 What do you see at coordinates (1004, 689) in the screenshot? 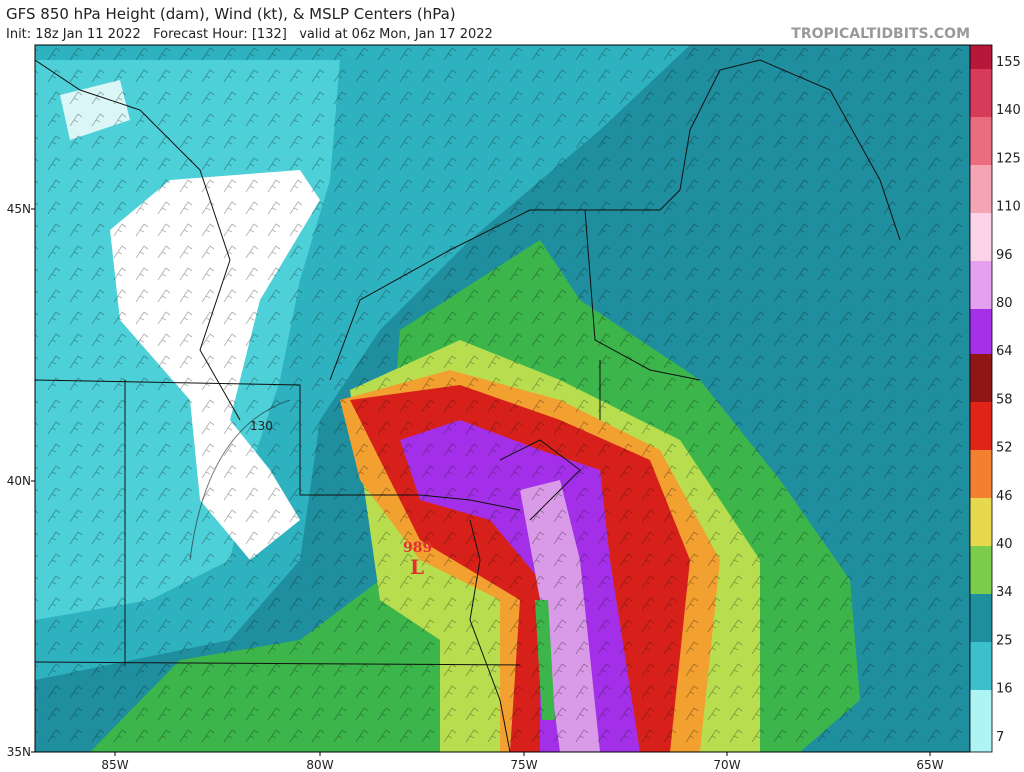
I see `colorbar-label: 16` at bounding box center [1004, 689].